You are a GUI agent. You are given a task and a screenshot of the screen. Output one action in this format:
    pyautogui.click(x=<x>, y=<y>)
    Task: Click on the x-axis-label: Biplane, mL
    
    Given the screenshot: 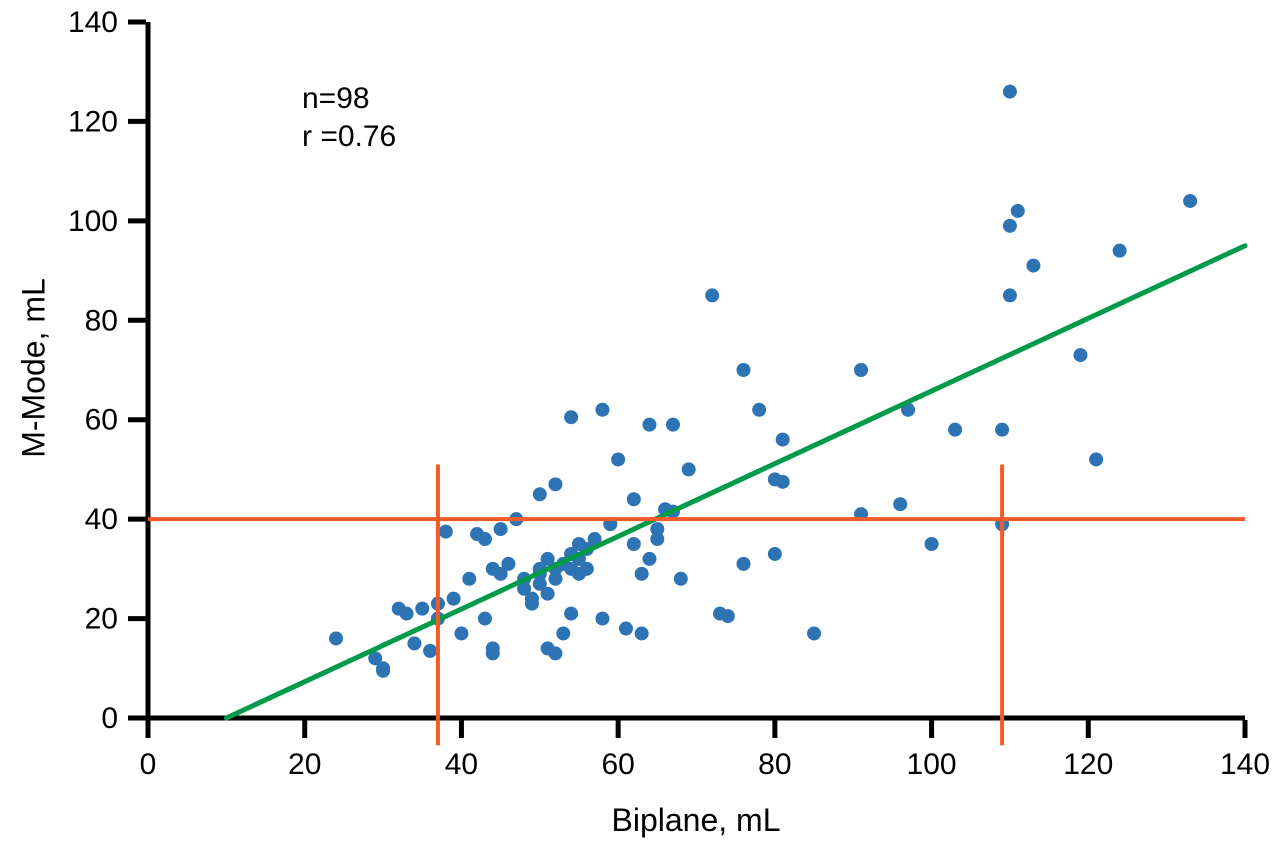 What is the action you would take?
    pyautogui.click(x=696, y=820)
    